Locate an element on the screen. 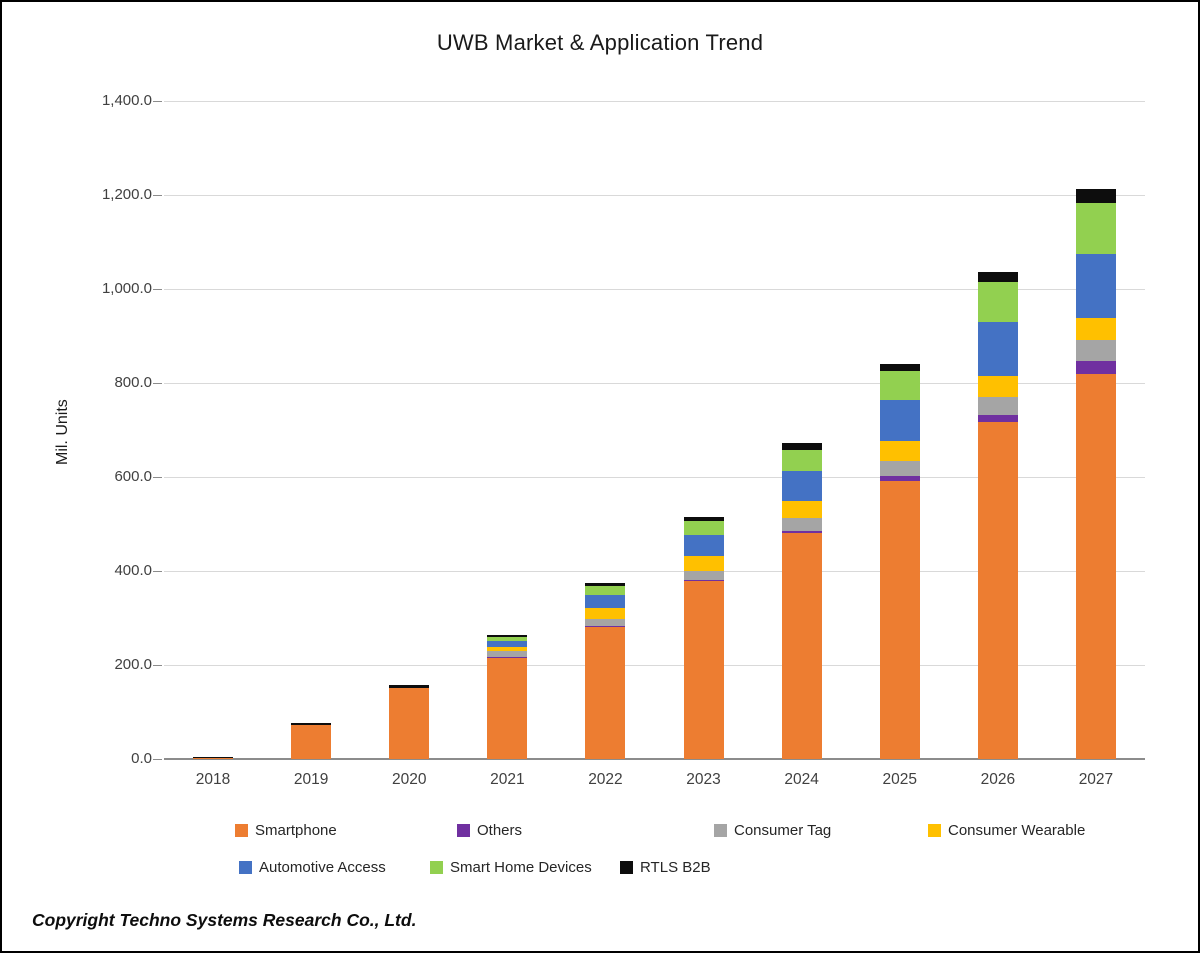 This screenshot has width=1200, height=953. legend-item-rtls-b2b: RTLS B2B is located at coordinates (665, 867).